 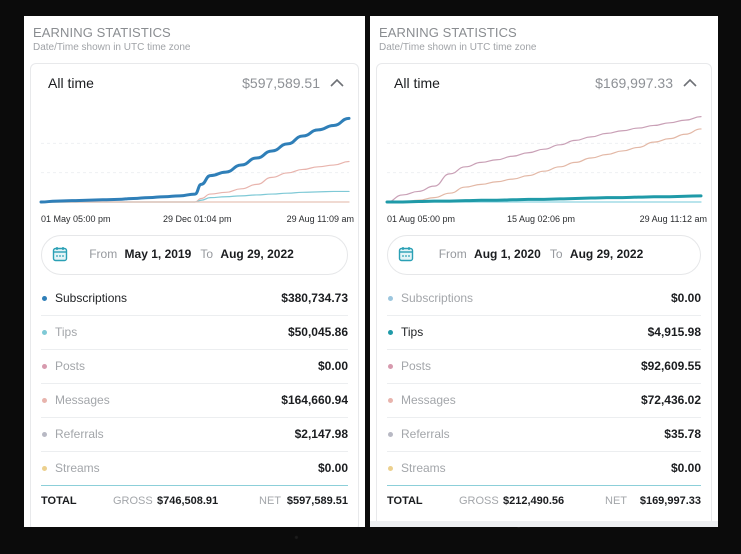 What do you see at coordinates (417, 83) in the screenshot?
I see `period-label: All time` at bounding box center [417, 83].